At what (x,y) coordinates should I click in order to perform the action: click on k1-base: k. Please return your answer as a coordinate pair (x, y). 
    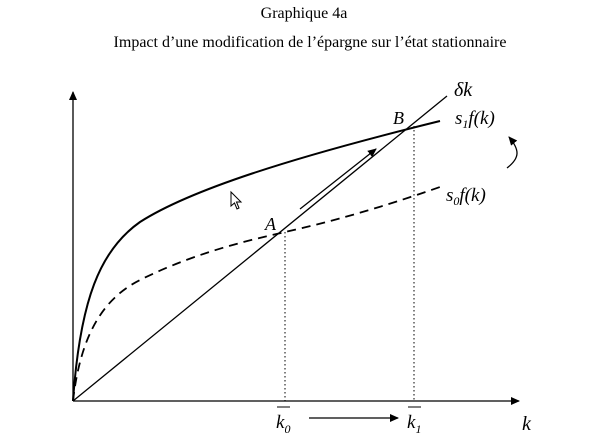
    Looking at the image, I should click on (411, 422).